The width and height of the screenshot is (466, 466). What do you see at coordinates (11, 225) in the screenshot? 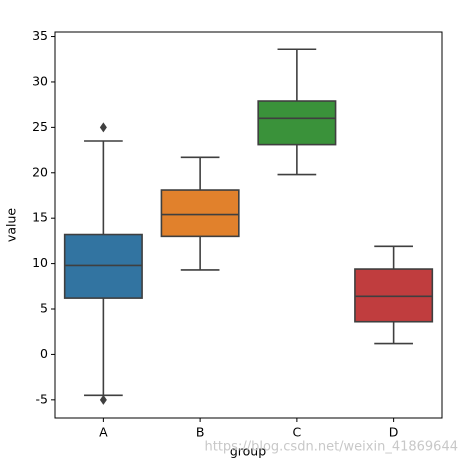
I see `y-axis-label: value` at bounding box center [11, 225].